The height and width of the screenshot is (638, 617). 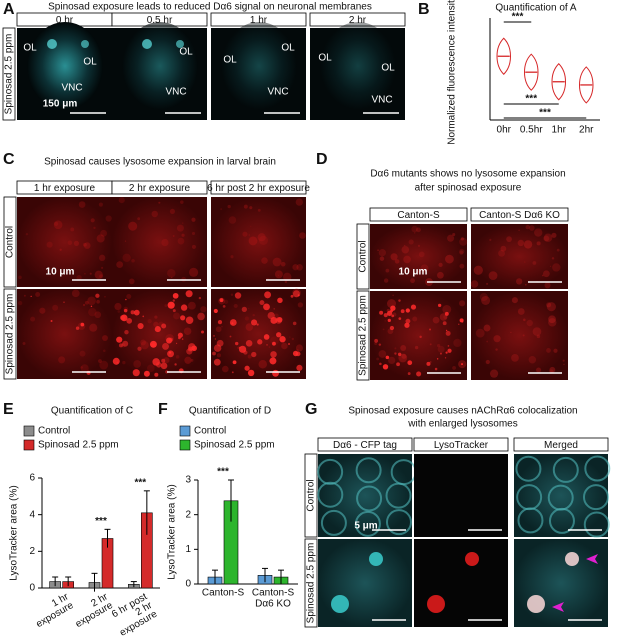 What do you see at coordinates (8, 409) in the screenshot?
I see `panel-label: E` at bounding box center [8, 409].